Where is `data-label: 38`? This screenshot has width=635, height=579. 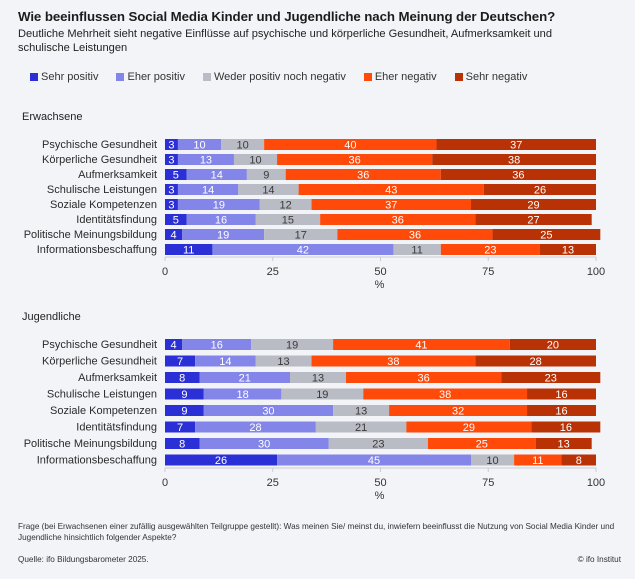 data-label: 38 is located at coordinates (393, 362).